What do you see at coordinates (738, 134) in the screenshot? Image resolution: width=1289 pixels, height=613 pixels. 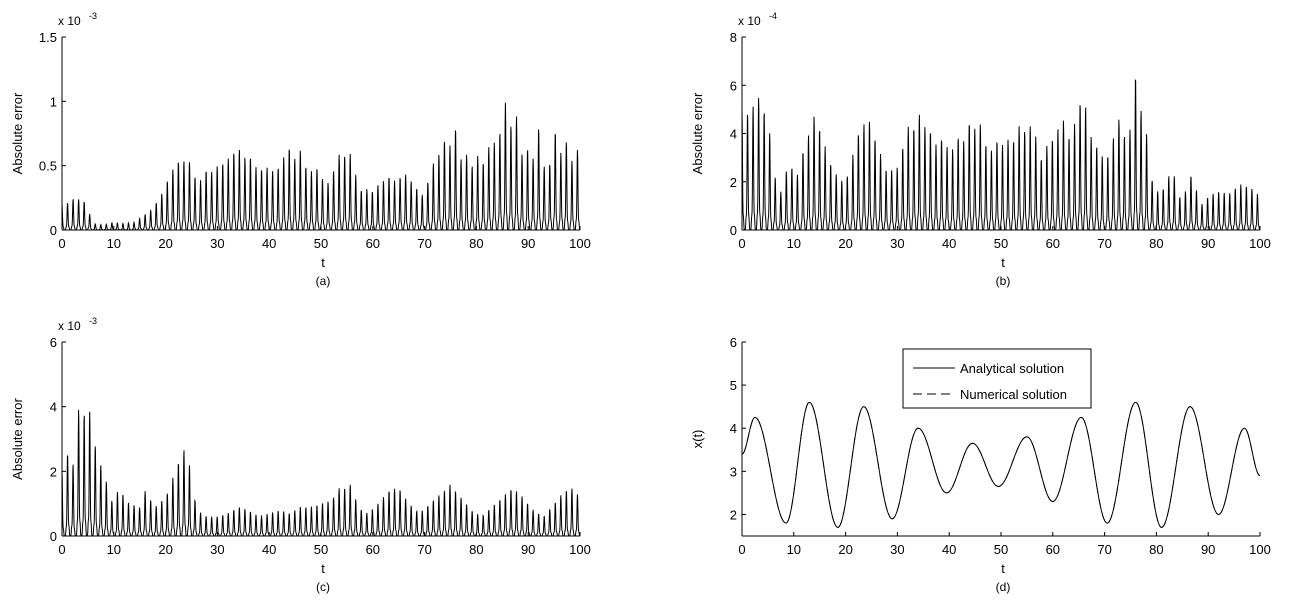 I see `y-ticks: 0 2 4 6 8` at bounding box center [738, 134].